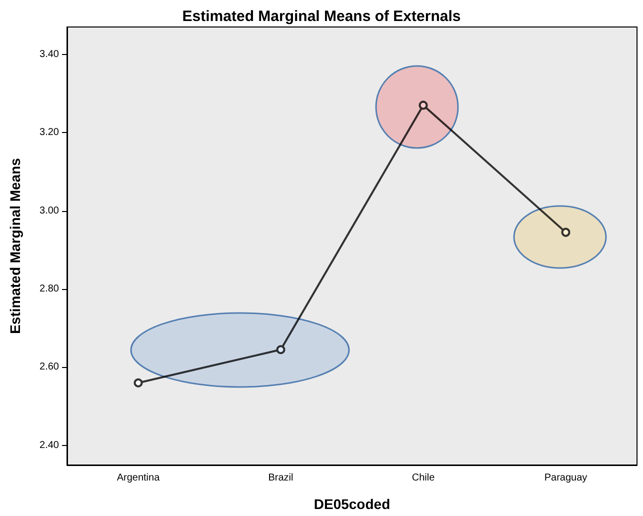  What do you see at coordinates (50, 367) in the screenshot?
I see `y-tick-label: 2.60` at bounding box center [50, 367].